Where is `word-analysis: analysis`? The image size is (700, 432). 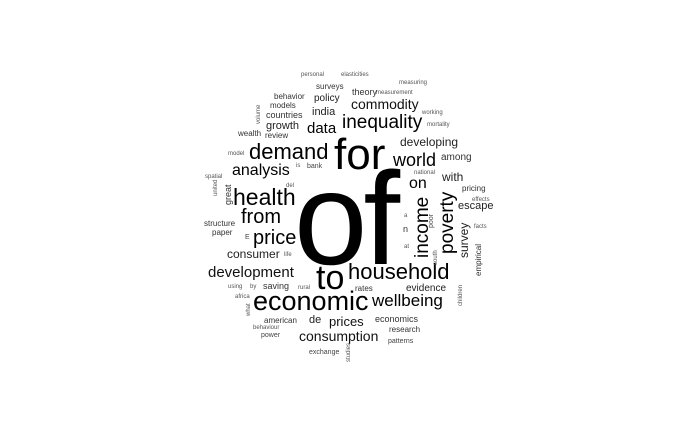 word-analysis: analysis is located at coordinates (261, 170).